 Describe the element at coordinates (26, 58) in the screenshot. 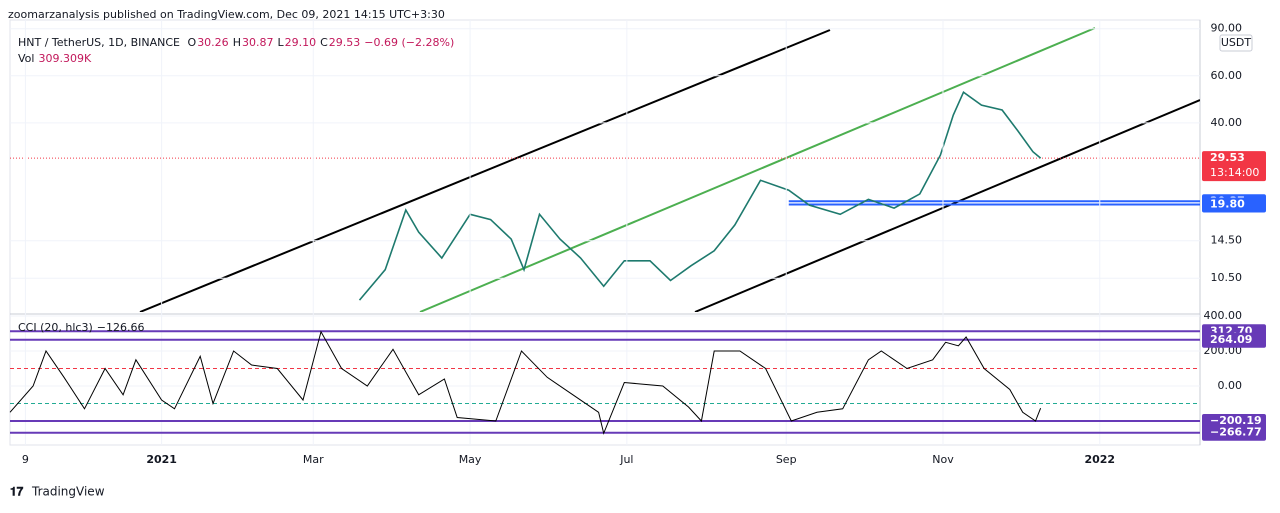

I see `vol-key: Vol` at that location.